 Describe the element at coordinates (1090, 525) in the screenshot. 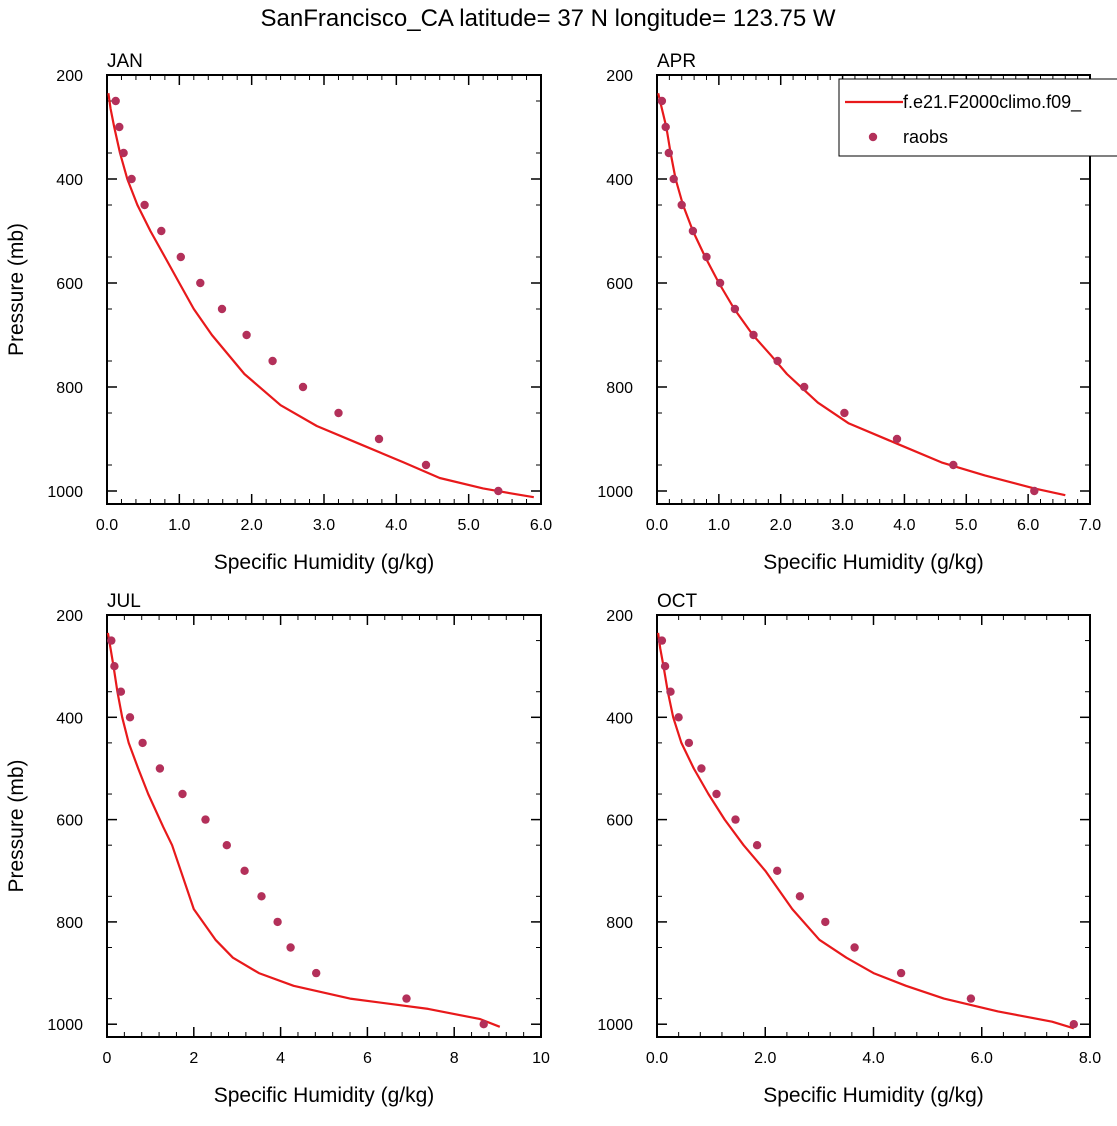

I see `x-tick-label: 7.0` at that location.